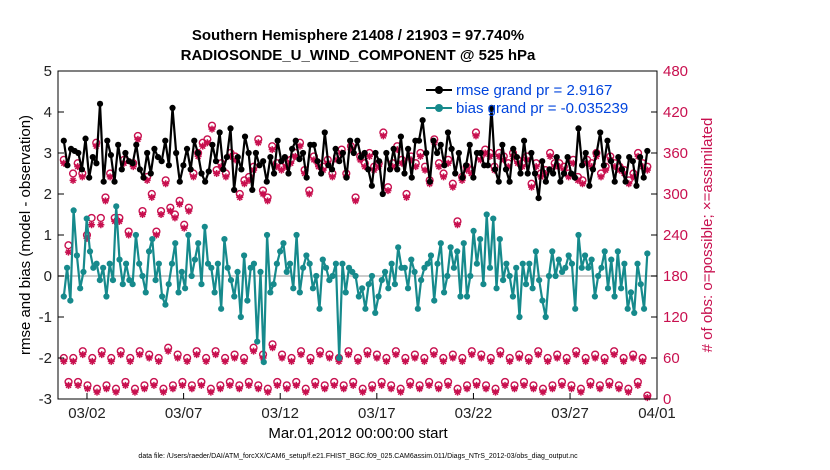  I want to click on y-right-tick-label: 60, so click(671, 358).